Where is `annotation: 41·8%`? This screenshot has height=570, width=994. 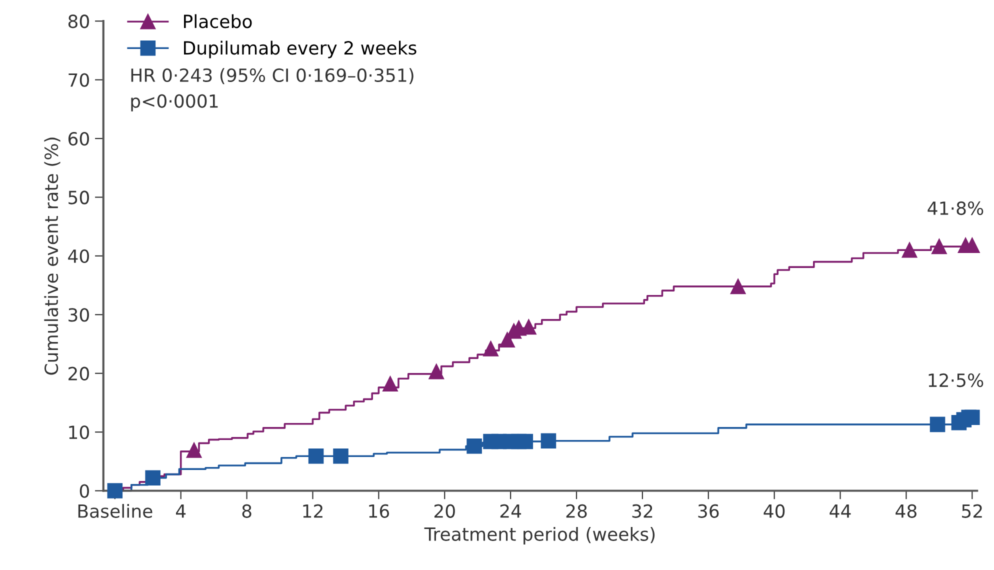
annotation: 41·8% is located at coordinates (956, 208).